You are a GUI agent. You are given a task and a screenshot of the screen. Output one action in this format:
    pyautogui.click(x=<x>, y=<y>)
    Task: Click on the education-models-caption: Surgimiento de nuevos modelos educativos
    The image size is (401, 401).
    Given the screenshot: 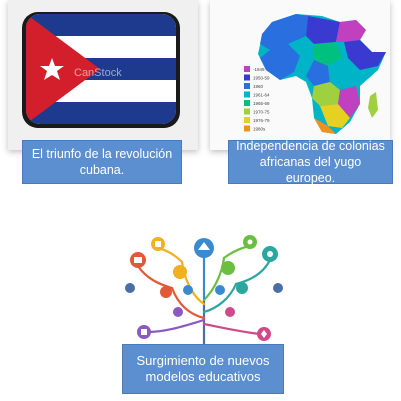 What is the action you would take?
    pyautogui.click(x=203, y=369)
    